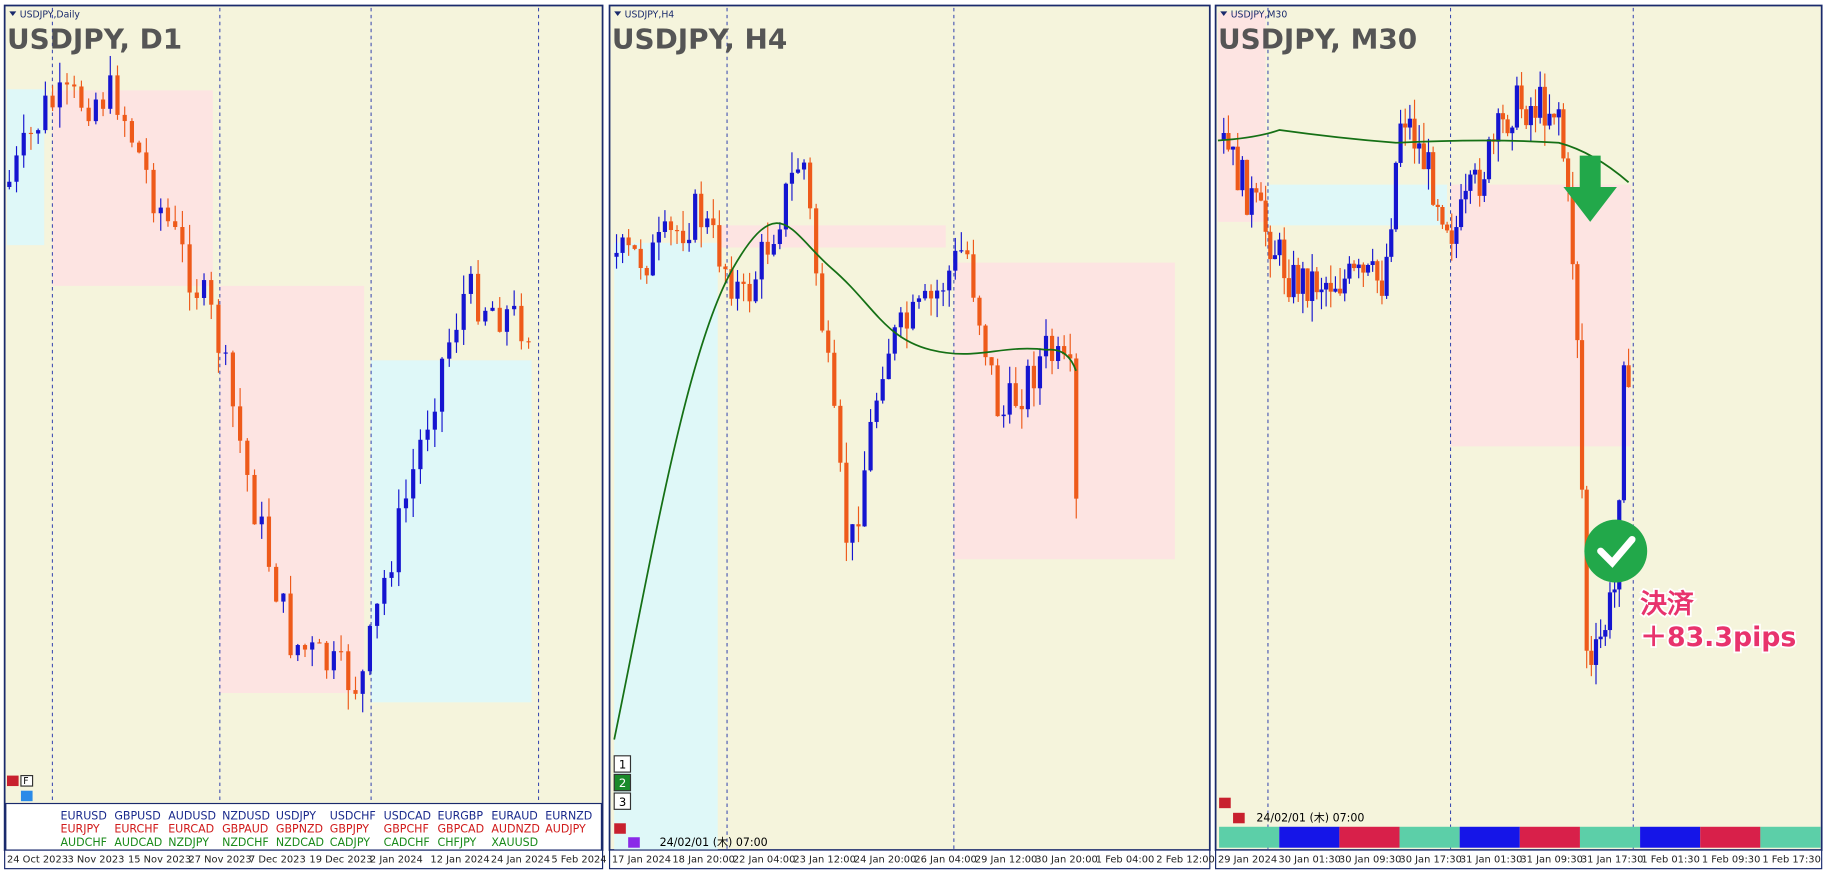 The height and width of the screenshot is (873, 1824). Describe the element at coordinates (192, 815) in the screenshot. I see `symbol-button: AUDUSD` at that location.